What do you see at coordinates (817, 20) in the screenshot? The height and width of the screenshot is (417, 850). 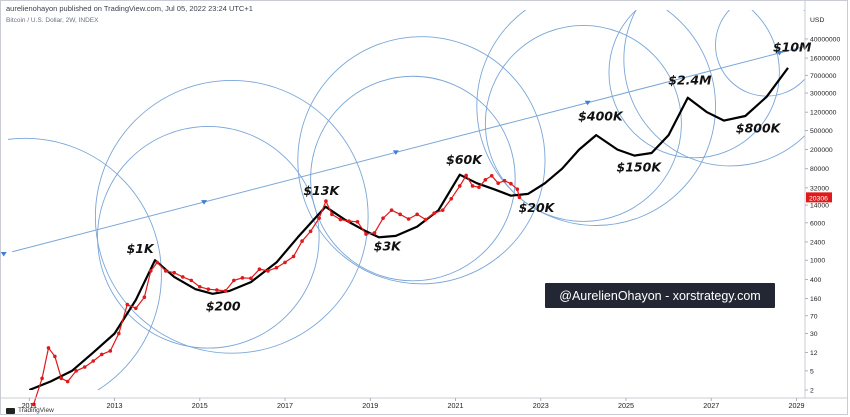 I see `y-axis-unit: USD` at bounding box center [817, 20].